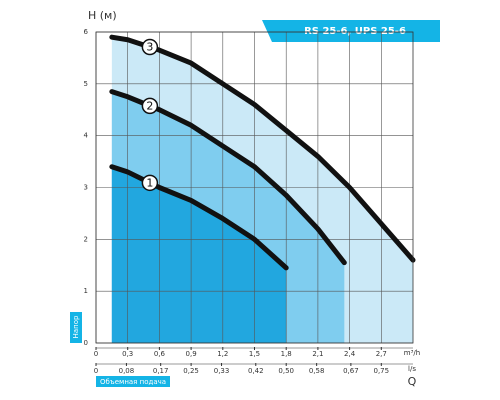  What do you see at coordinates (351, 371) in the screenshot?
I see `x2-tick-label: 0,67` at bounding box center [351, 371].